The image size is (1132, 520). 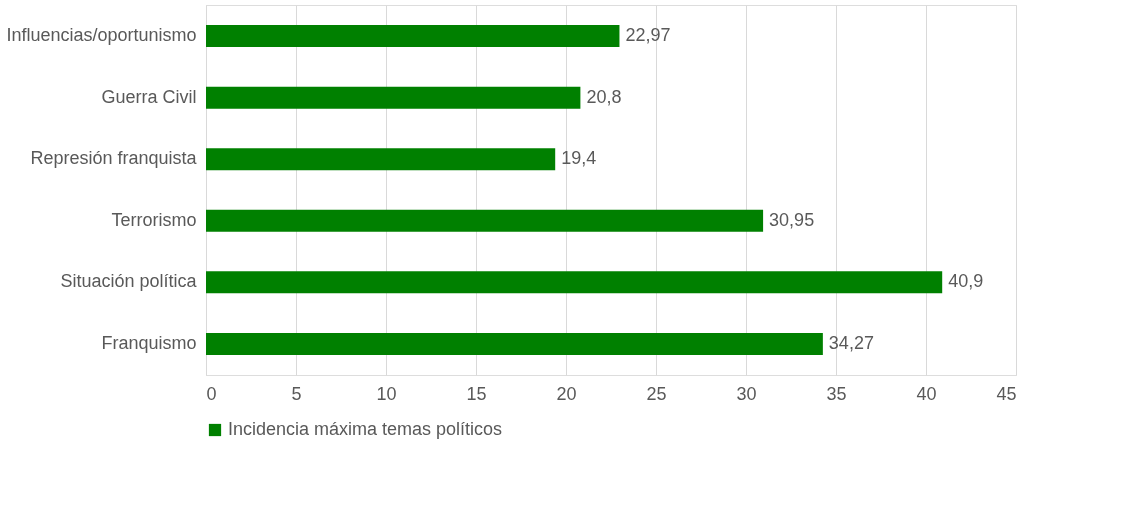 What do you see at coordinates (149, 96) in the screenshot?
I see `y-tick-label: Guerra Civil` at bounding box center [149, 96].